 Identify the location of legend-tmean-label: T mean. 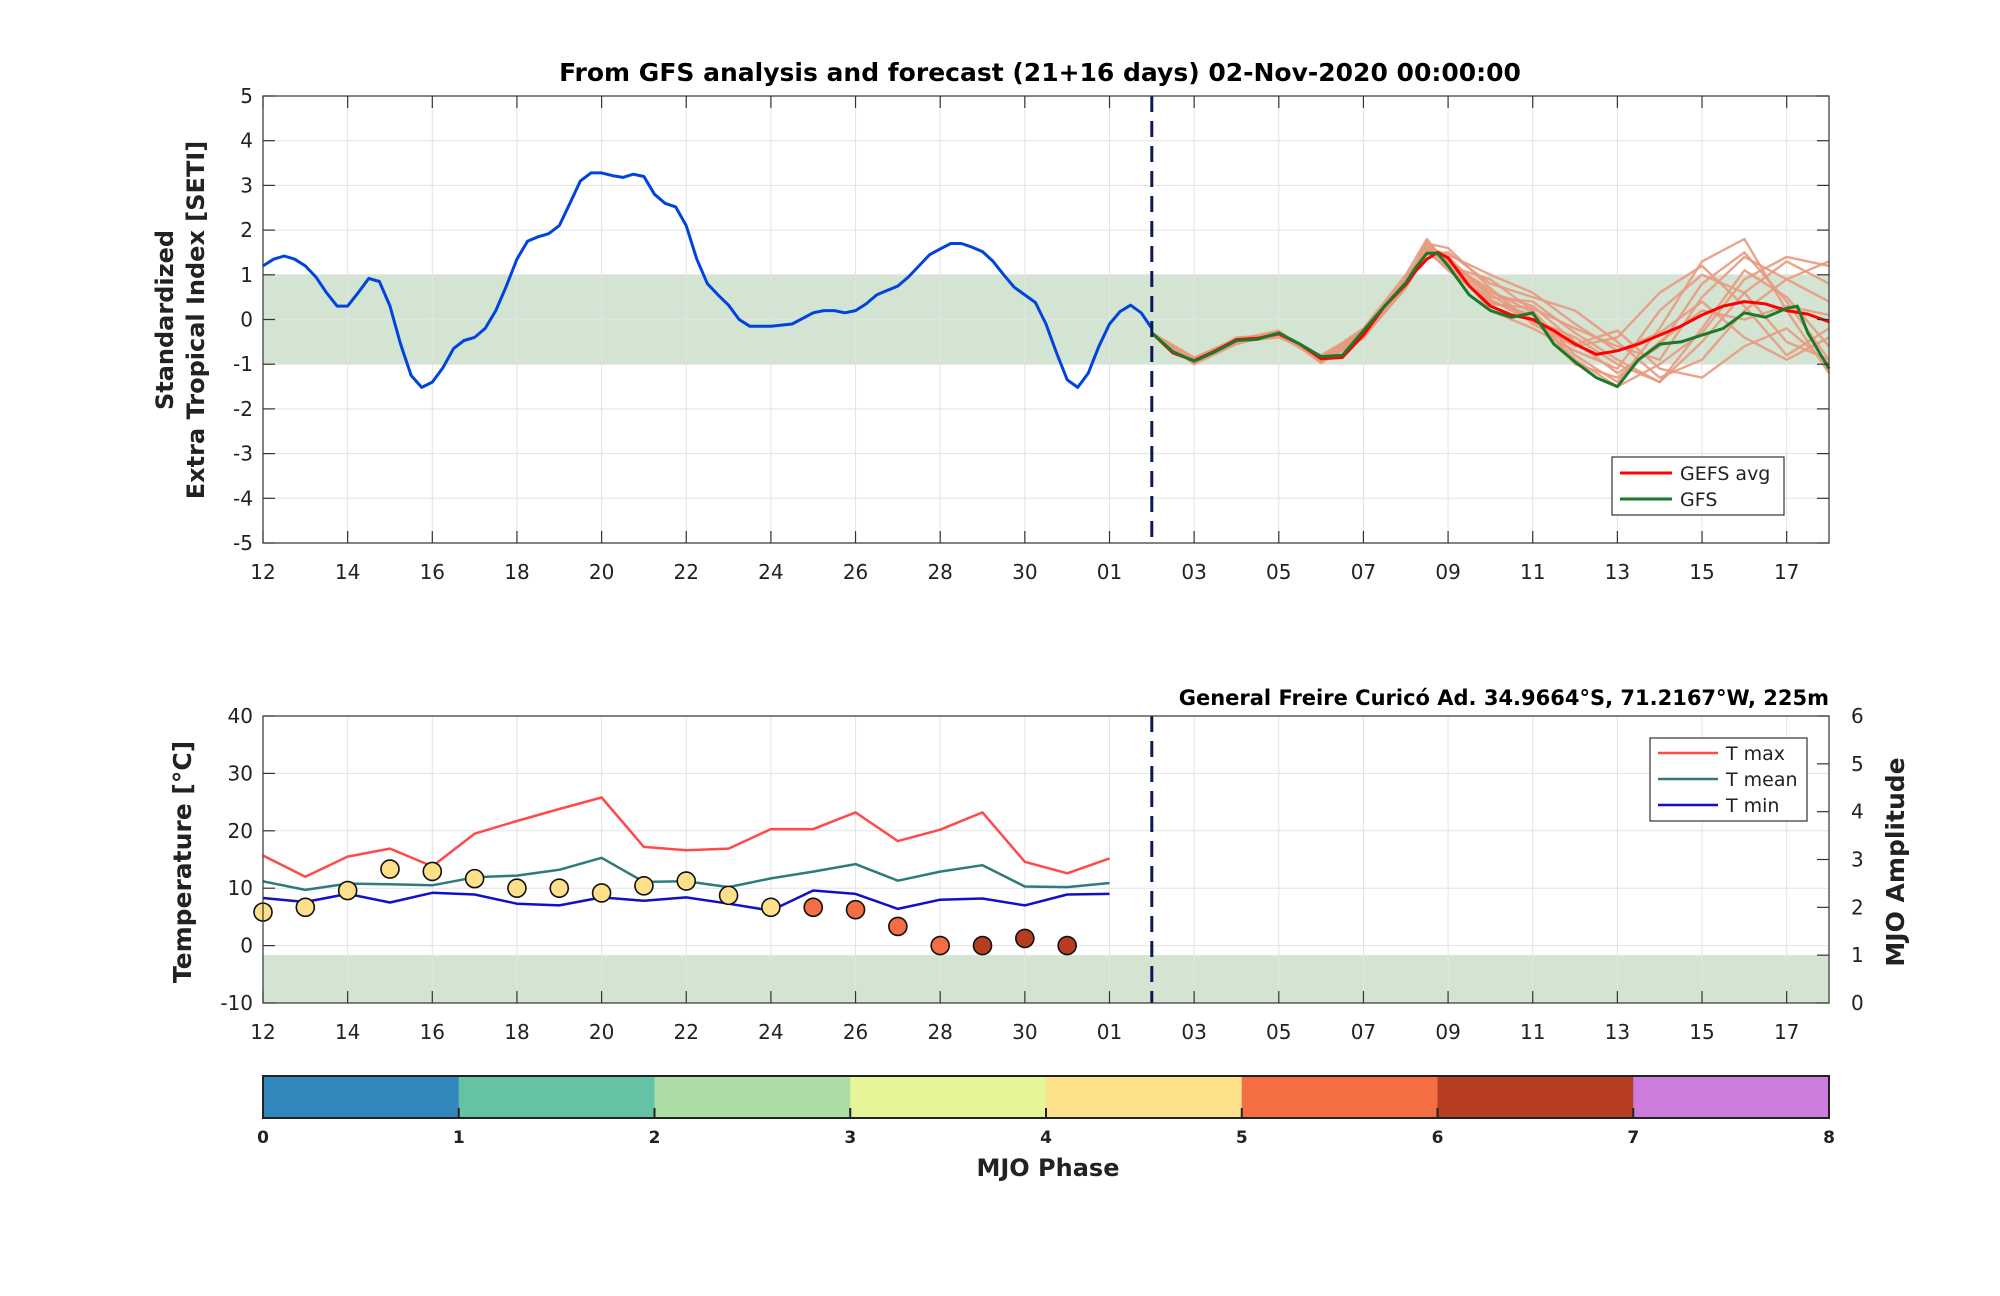
(1761, 780).